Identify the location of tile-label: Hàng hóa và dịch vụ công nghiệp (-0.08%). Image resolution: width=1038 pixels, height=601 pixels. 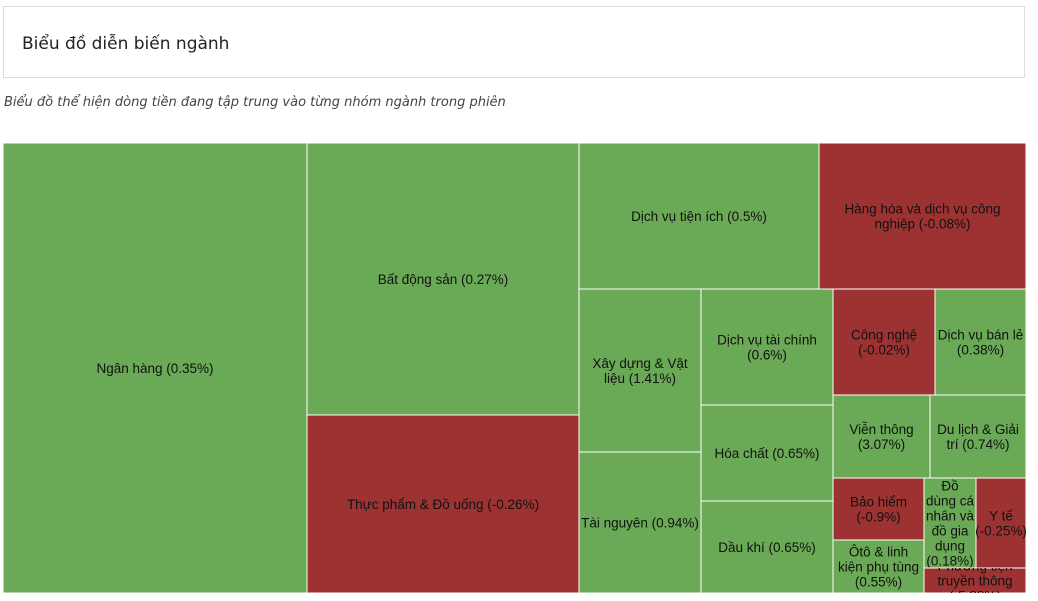
(922, 217).